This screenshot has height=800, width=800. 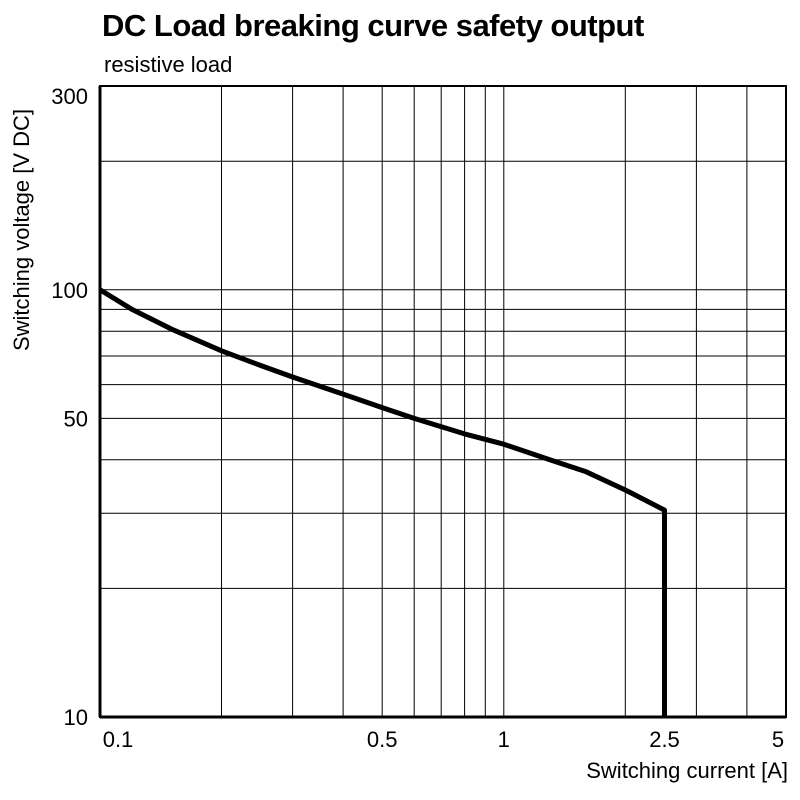 What do you see at coordinates (664, 739) in the screenshot?
I see `x-tick-label: 2.5` at bounding box center [664, 739].